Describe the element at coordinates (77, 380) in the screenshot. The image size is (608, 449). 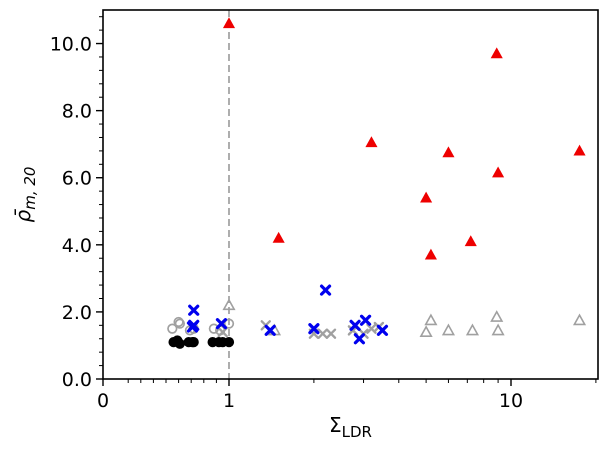
I see `y-tick-label: 0.0` at that location.